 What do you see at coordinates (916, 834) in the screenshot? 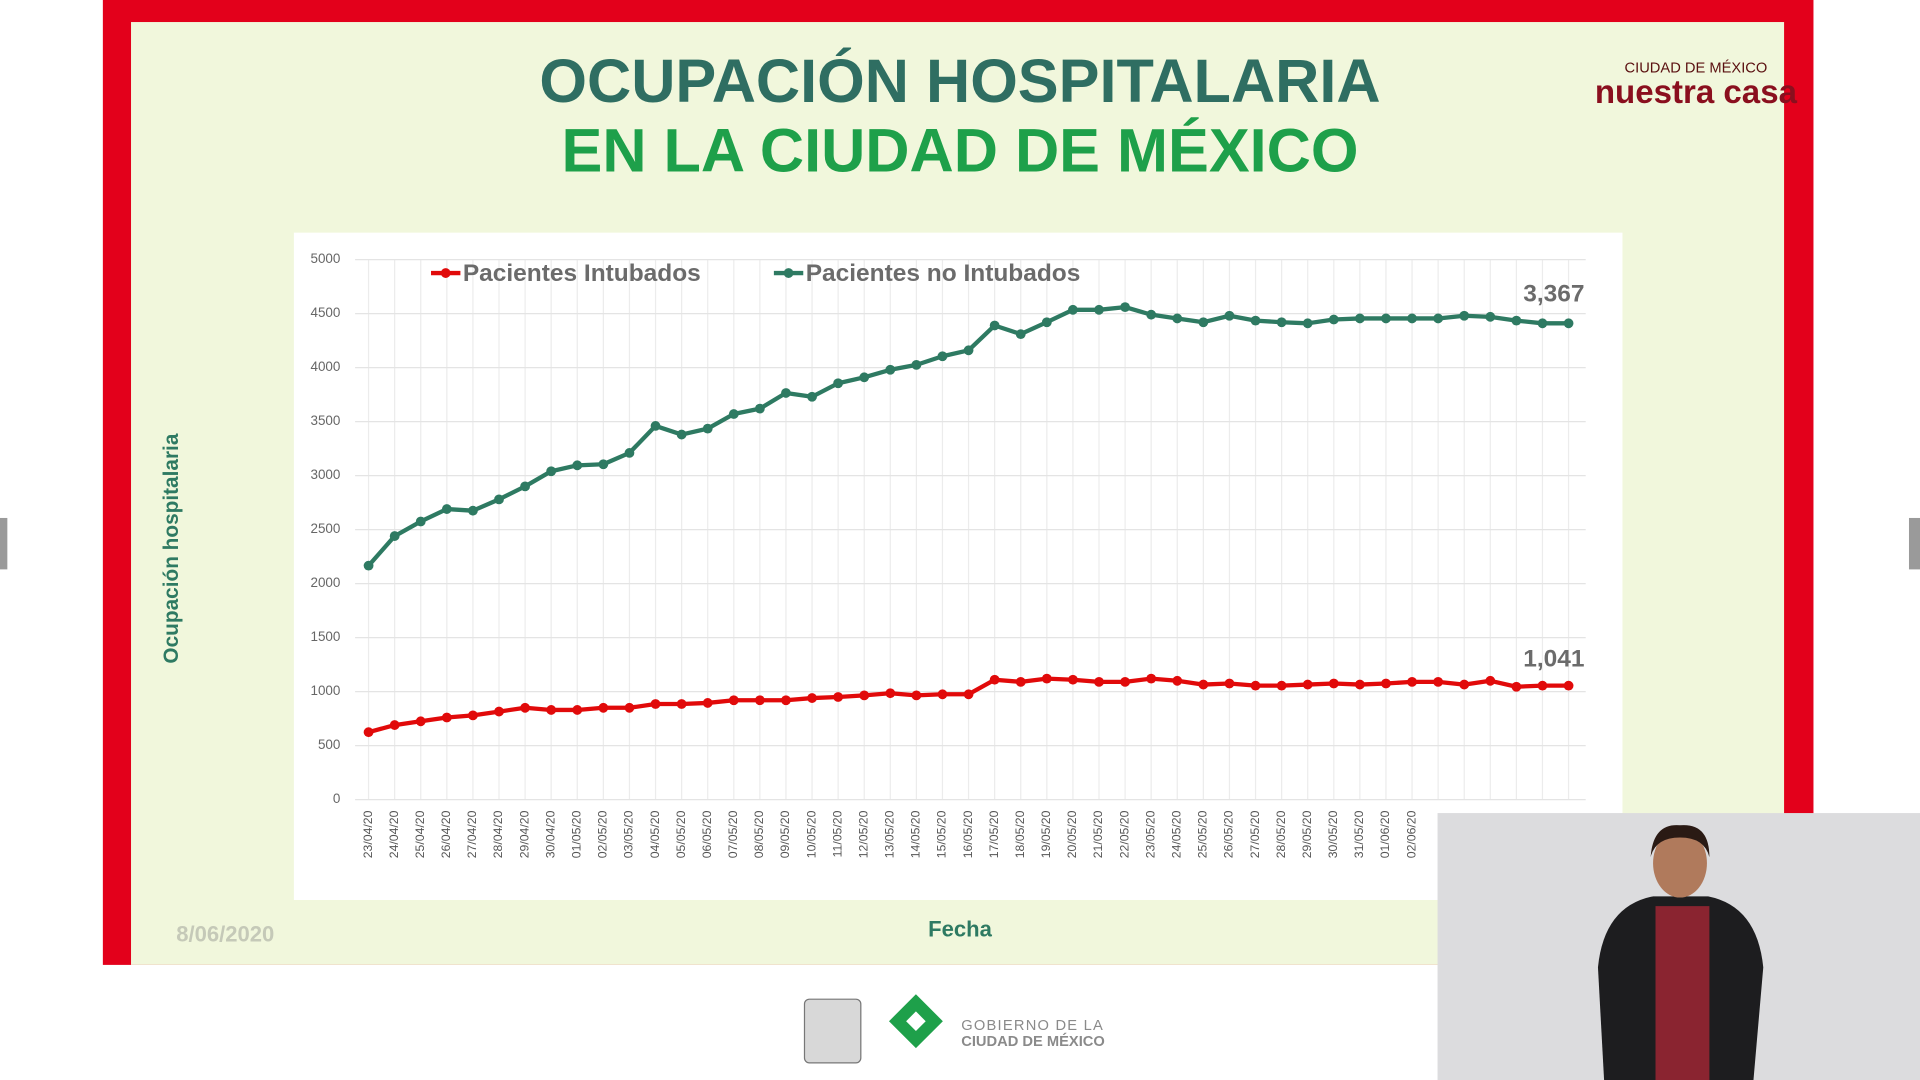
I see `x-tick-label: 14/05/20` at bounding box center [916, 834].